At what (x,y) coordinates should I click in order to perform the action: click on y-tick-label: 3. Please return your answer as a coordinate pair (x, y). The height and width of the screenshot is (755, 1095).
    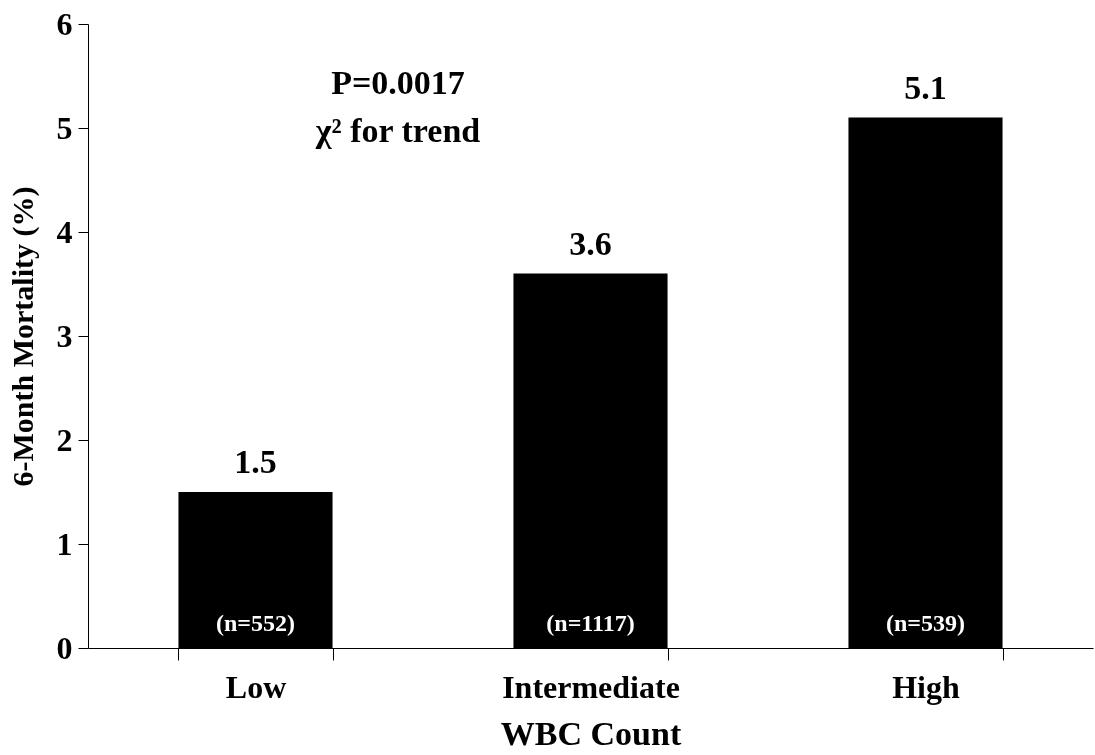
    Looking at the image, I should click on (64, 335).